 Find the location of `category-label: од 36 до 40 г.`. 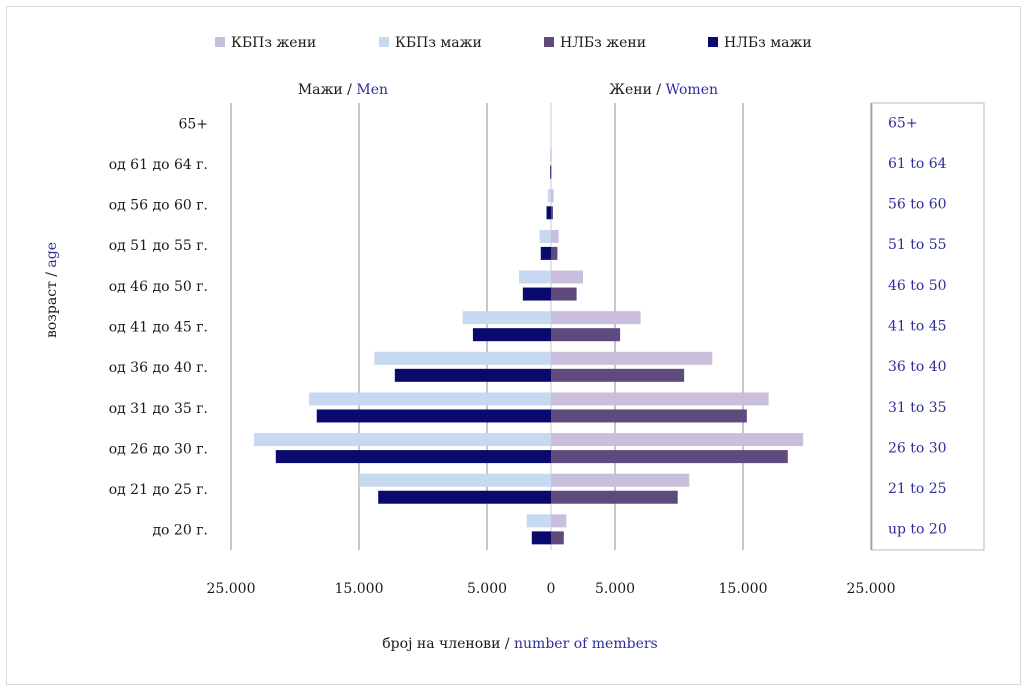

category-label: од 36 до 40 г. is located at coordinates (158, 368).